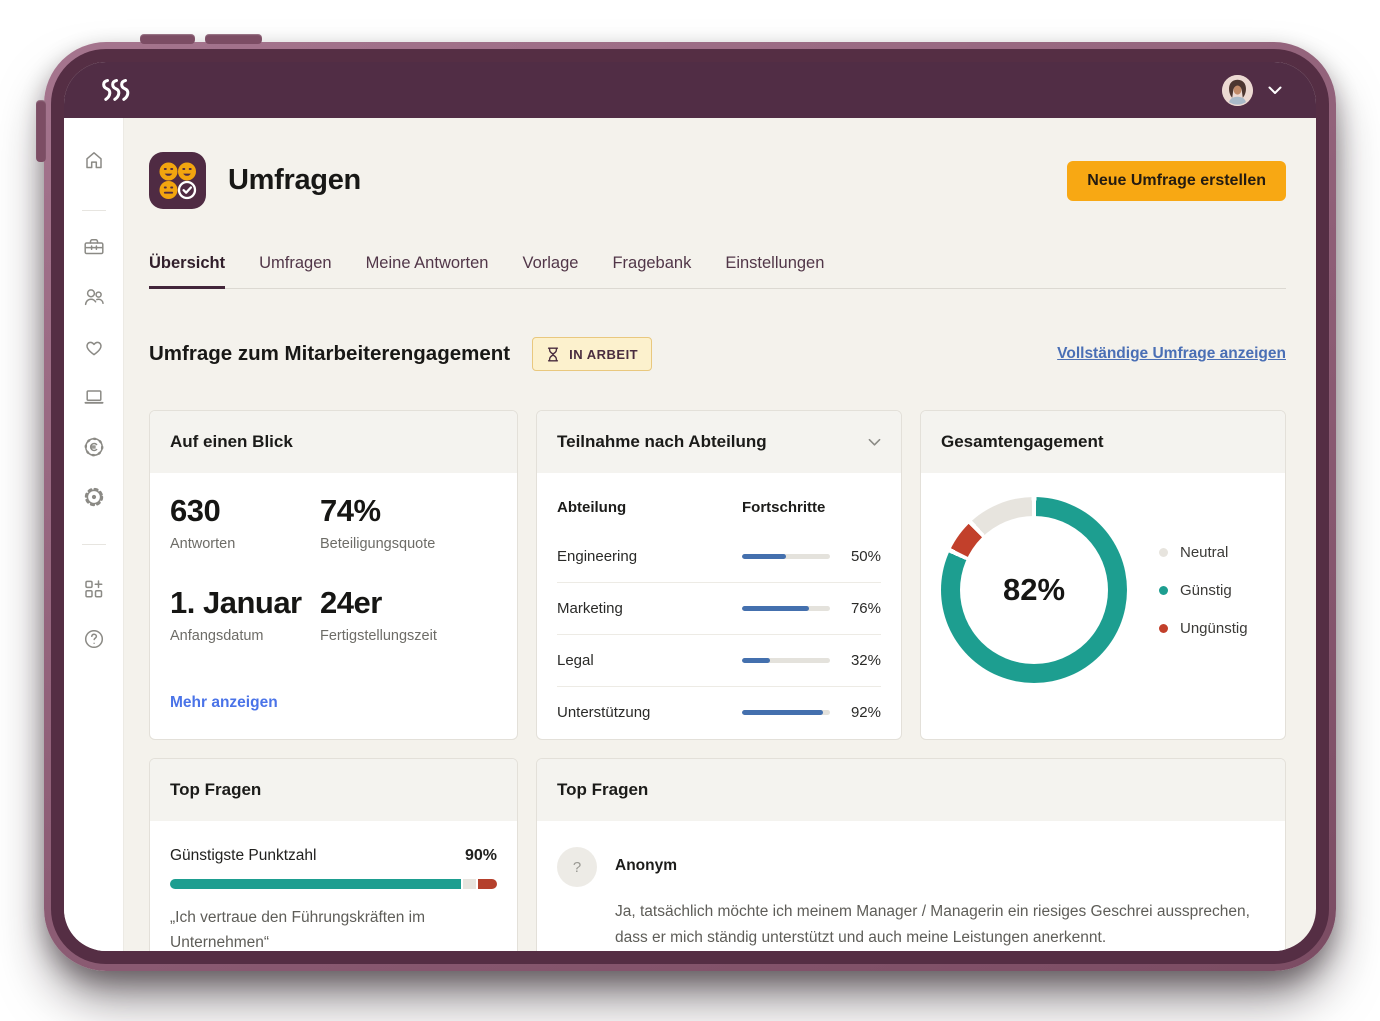  I want to click on donut-legend: Neutral Günstig Ungünstig, so click(1203, 590).